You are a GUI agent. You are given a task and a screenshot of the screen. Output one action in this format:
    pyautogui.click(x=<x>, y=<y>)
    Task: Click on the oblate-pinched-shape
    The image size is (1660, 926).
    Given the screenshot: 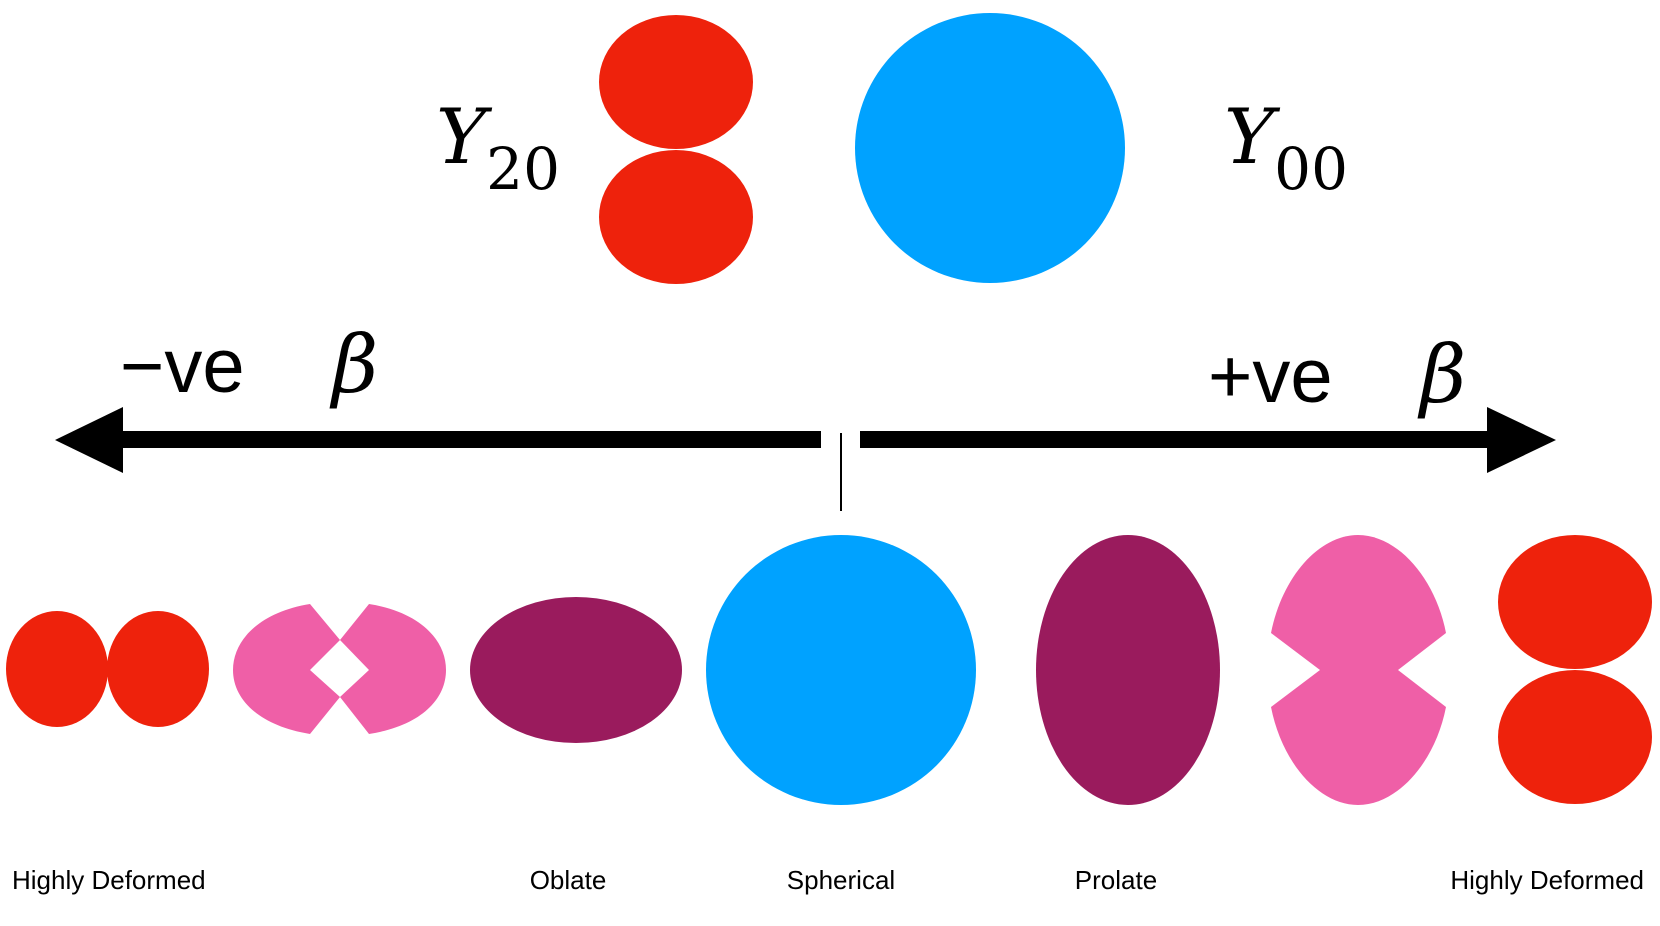 What is the action you would take?
    pyautogui.click(x=339, y=669)
    